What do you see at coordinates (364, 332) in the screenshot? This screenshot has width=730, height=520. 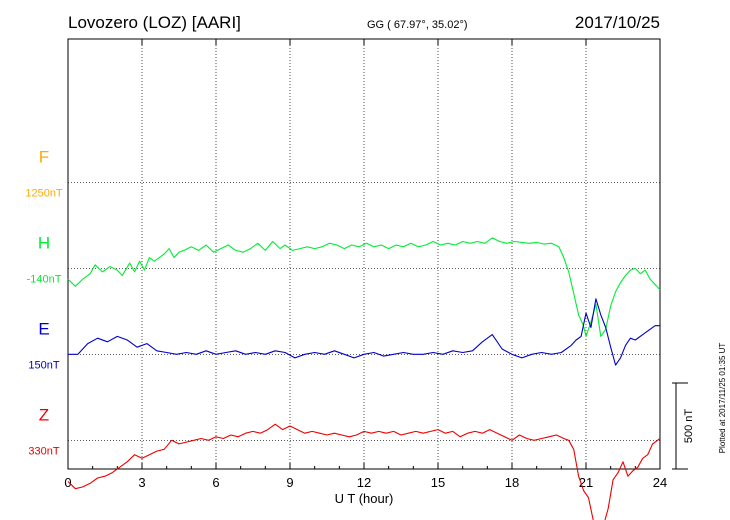 I see `series-line-E` at bounding box center [364, 332].